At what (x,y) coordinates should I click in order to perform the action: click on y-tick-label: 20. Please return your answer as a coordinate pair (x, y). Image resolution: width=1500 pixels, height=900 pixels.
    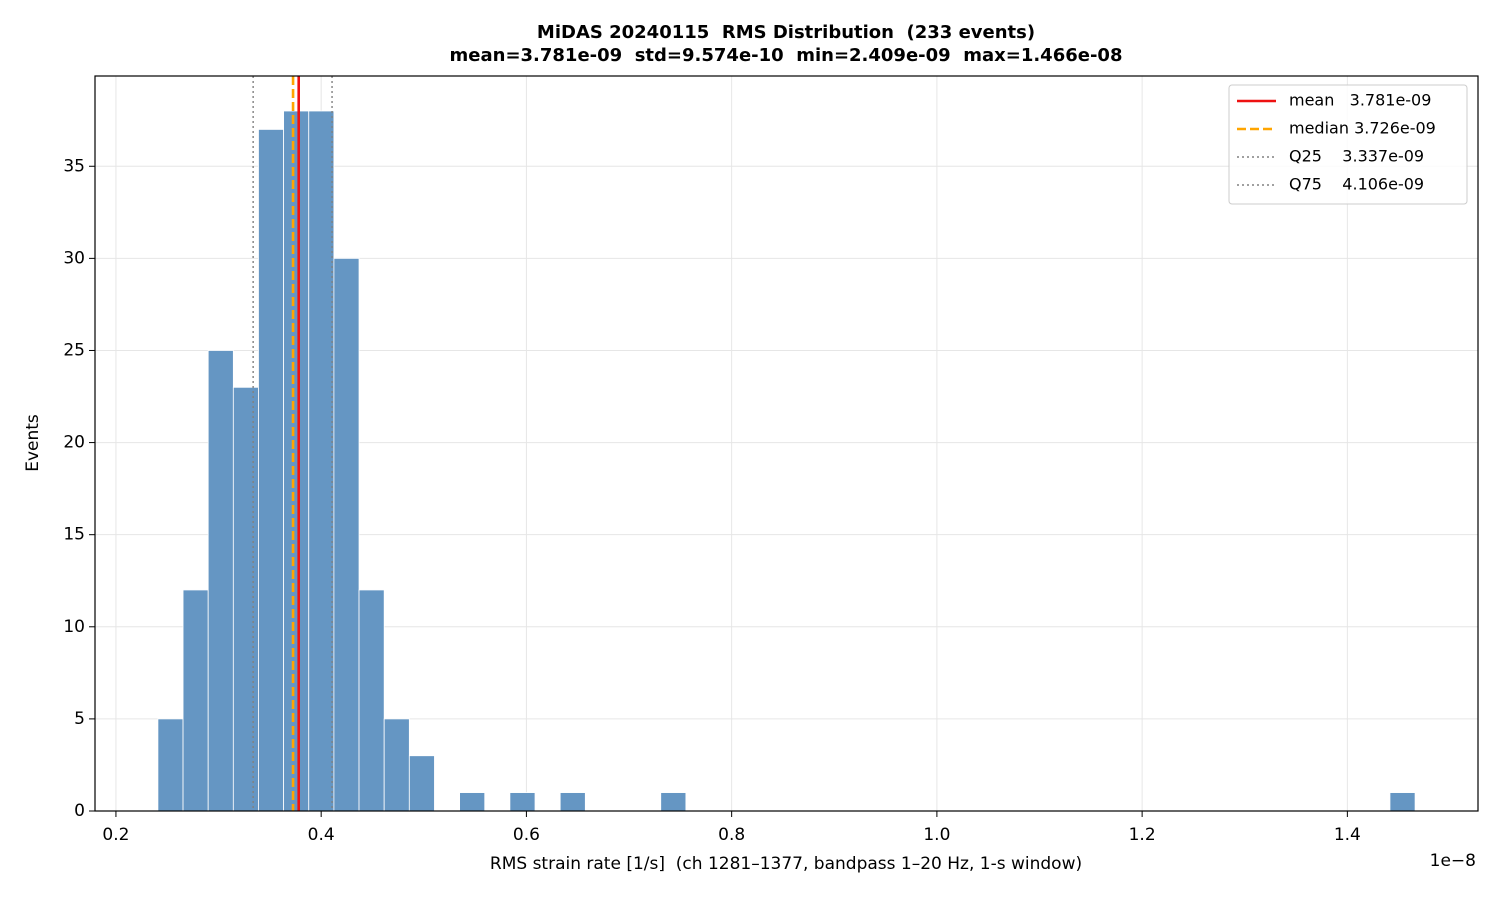
    Looking at the image, I should click on (74, 443).